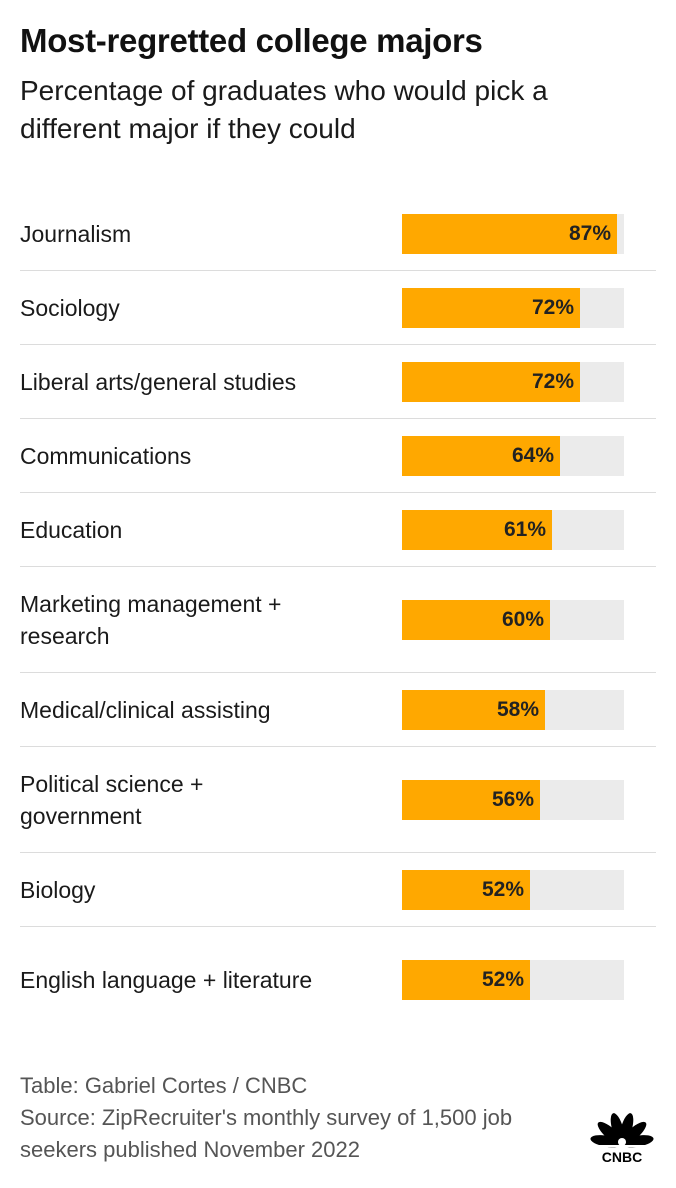 Image resolution: width=676 pixels, height=1188 pixels. I want to click on bar: 58%, so click(473, 709).